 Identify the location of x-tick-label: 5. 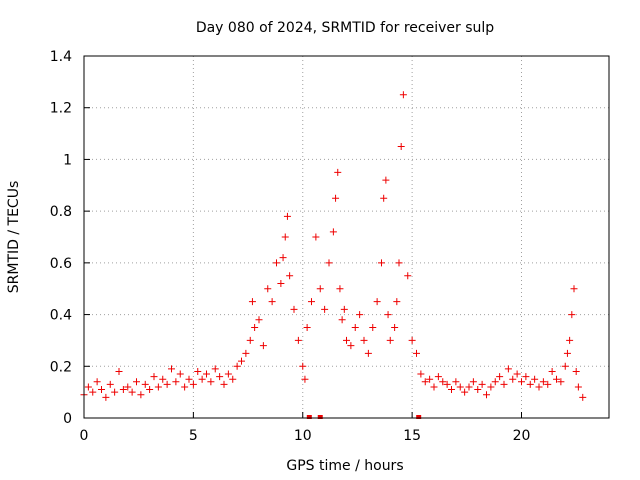
(193, 436).